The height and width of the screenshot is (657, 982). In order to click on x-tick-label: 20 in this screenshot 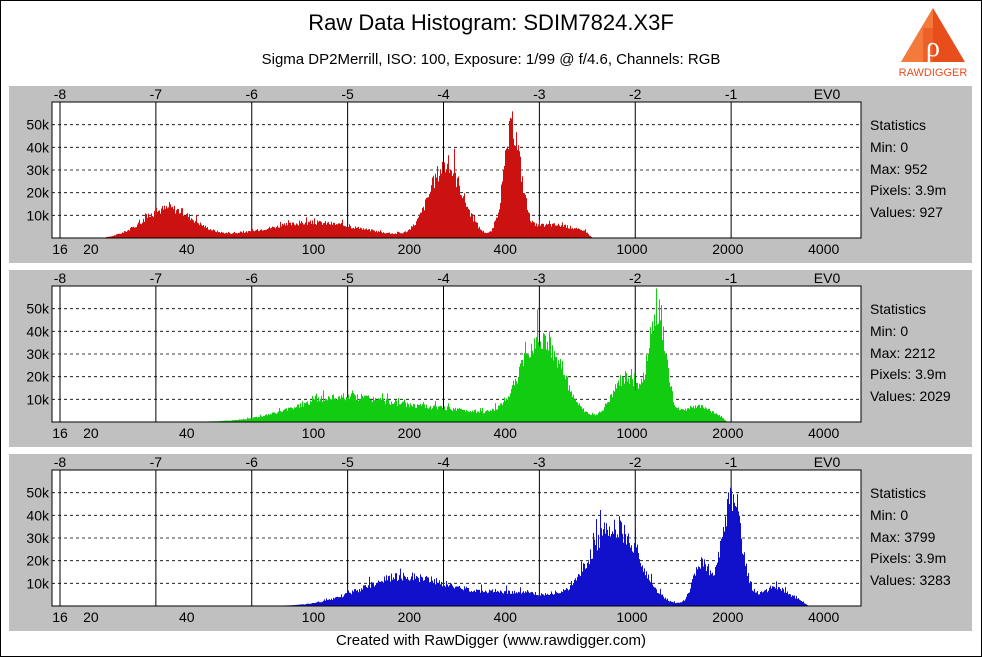, I will do `click(91, 249)`.